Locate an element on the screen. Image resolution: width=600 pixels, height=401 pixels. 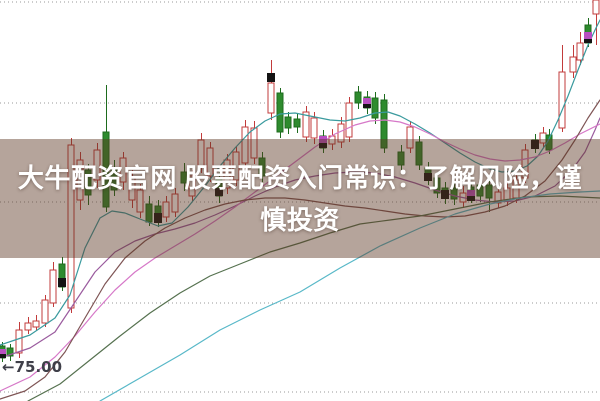
headline-line-1: 大牛配资官网 股票配资入门常识：了解风险，谨 is located at coordinates (300, 177).